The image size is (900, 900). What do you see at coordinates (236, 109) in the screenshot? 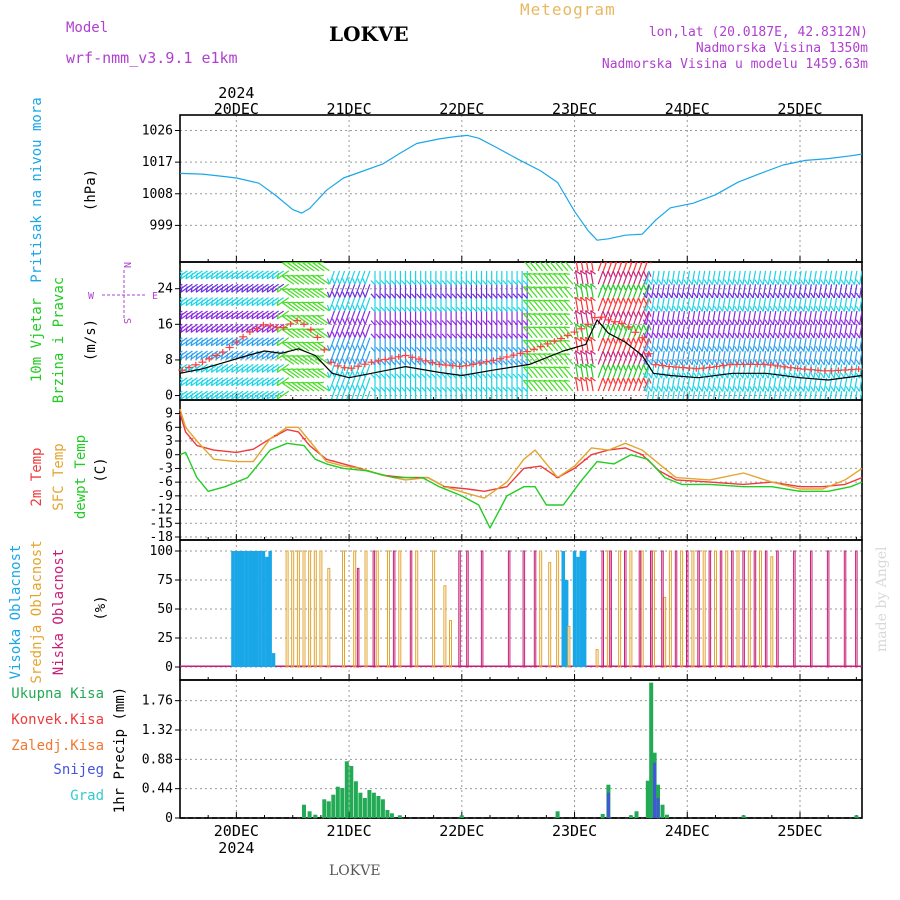
I see `top-date-label: 20DEC` at bounding box center [236, 109].